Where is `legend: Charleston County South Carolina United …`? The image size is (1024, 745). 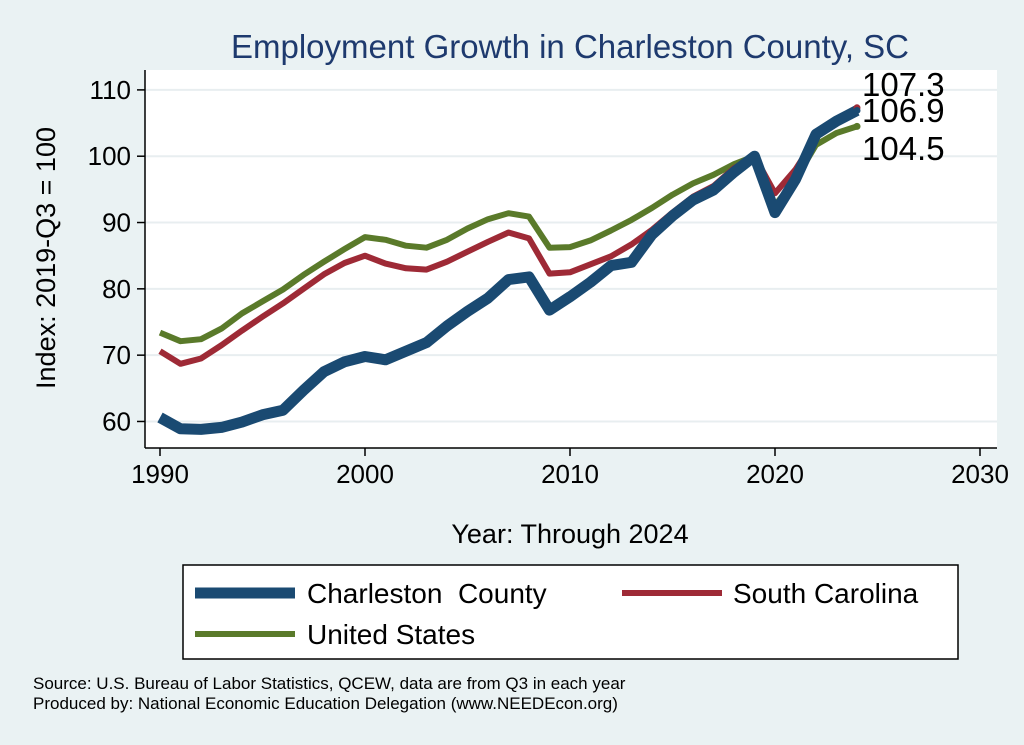 legend: Charleston County South Carolina United … is located at coordinates (570, 612).